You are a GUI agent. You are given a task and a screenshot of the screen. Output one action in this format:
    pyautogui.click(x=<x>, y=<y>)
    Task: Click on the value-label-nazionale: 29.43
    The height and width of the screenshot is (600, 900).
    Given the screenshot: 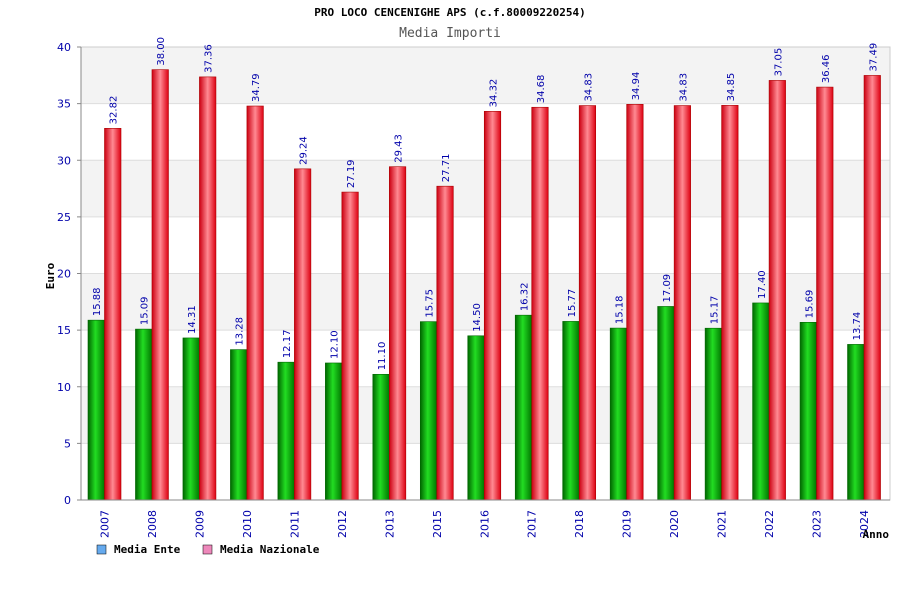 What is the action you would take?
    pyautogui.click(x=399, y=148)
    